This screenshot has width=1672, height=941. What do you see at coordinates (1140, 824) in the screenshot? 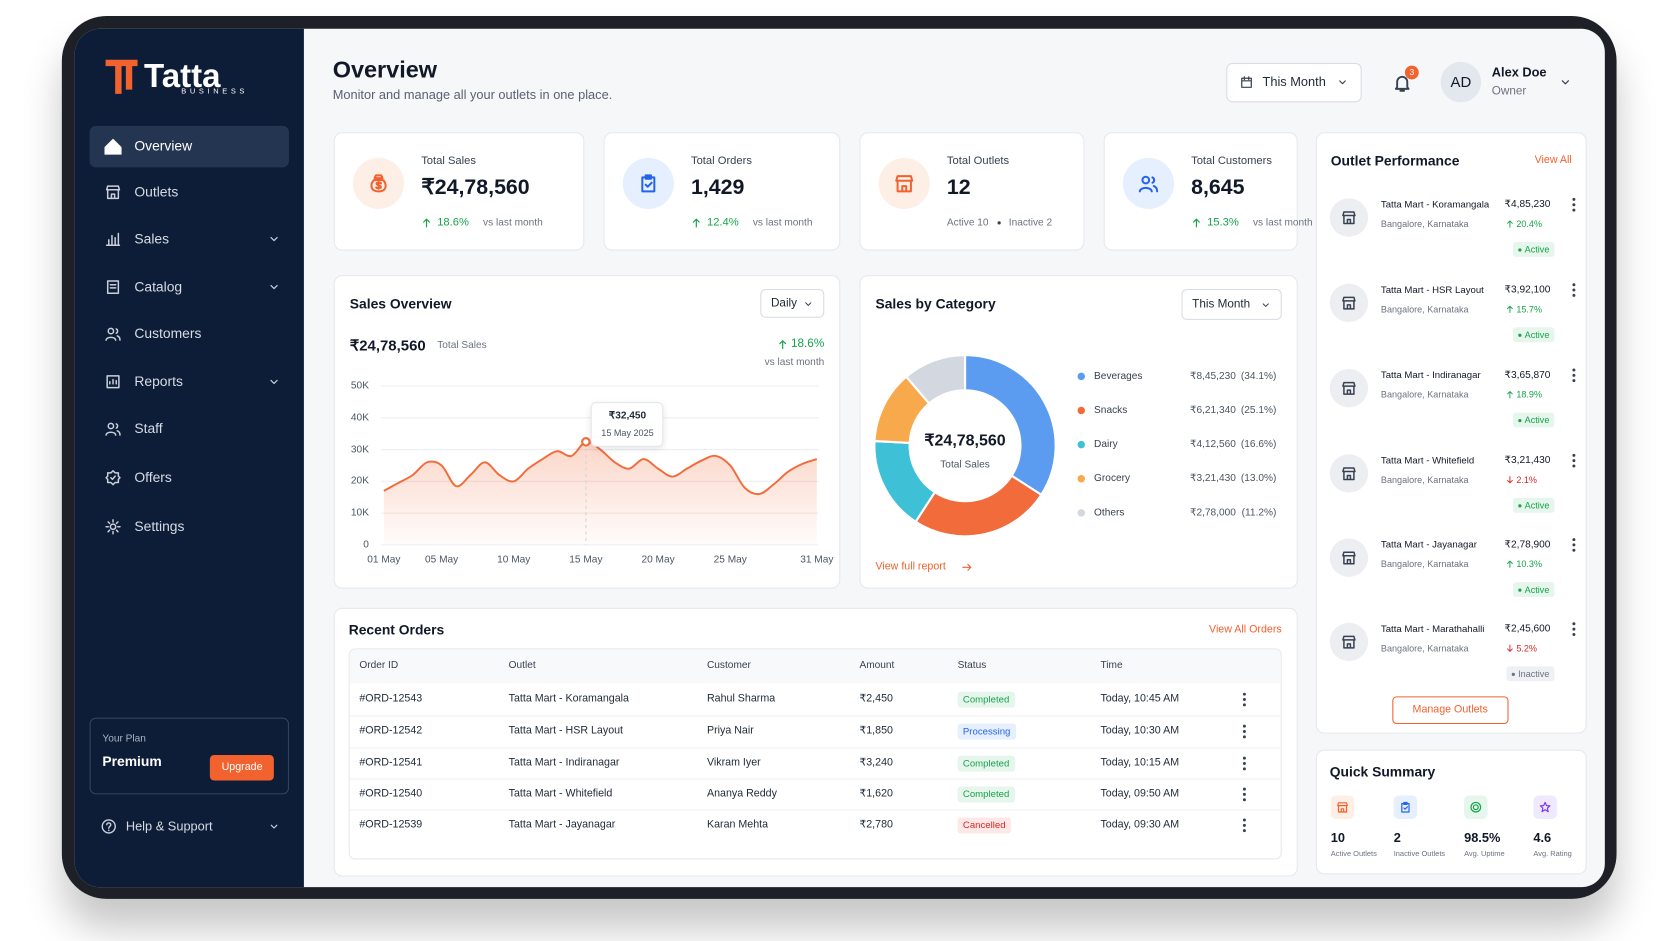
I see `table-cell: Today, 09:30 AM` at bounding box center [1140, 824].